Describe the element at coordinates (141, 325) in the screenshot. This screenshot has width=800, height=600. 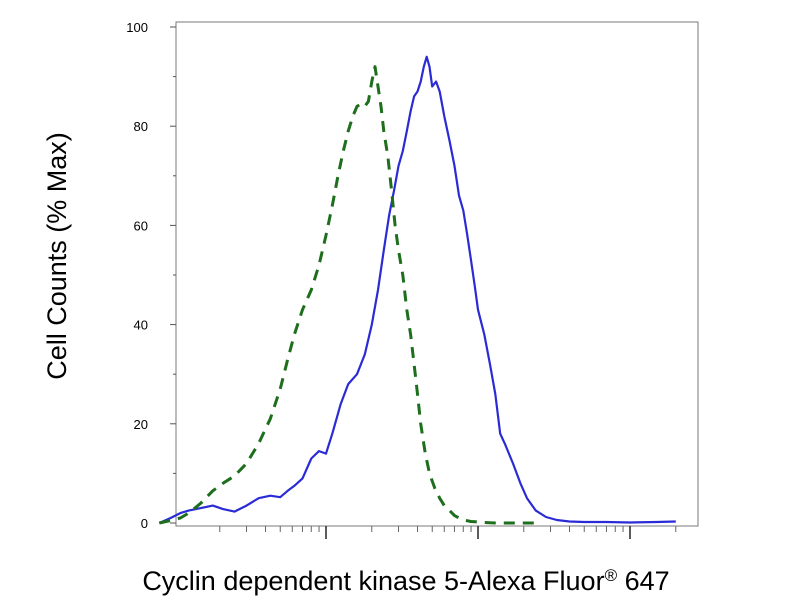
I see `y-tick-label: 40` at that location.